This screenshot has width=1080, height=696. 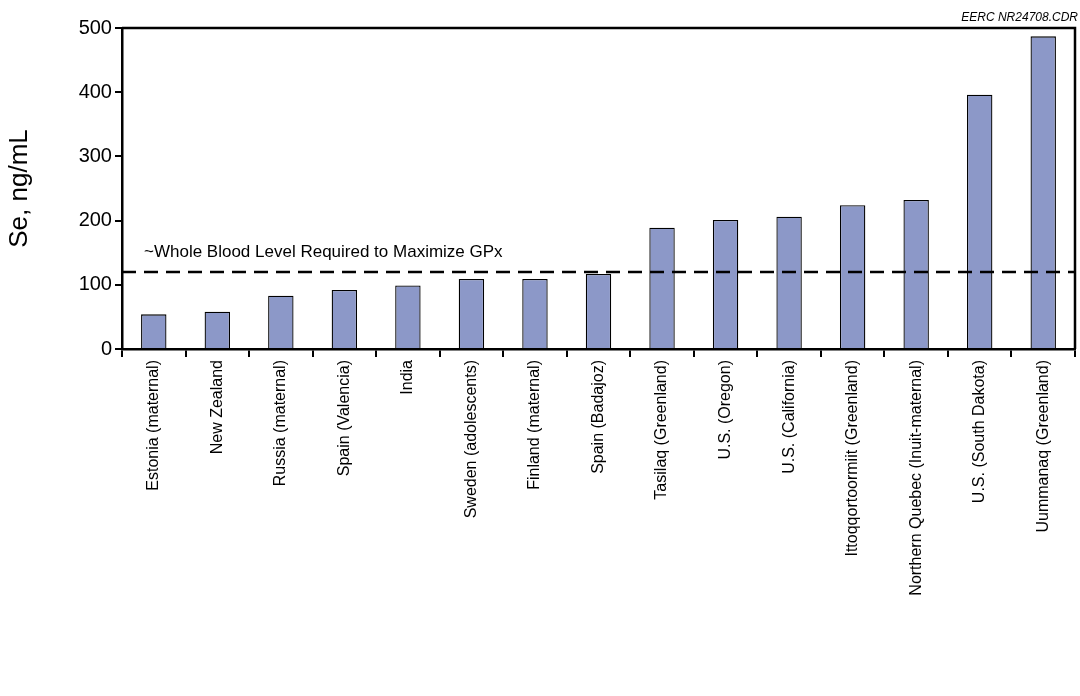 What do you see at coordinates (95, 154) in the screenshot?
I see `y-tick-label: 300` at bounding box center [95, 154].